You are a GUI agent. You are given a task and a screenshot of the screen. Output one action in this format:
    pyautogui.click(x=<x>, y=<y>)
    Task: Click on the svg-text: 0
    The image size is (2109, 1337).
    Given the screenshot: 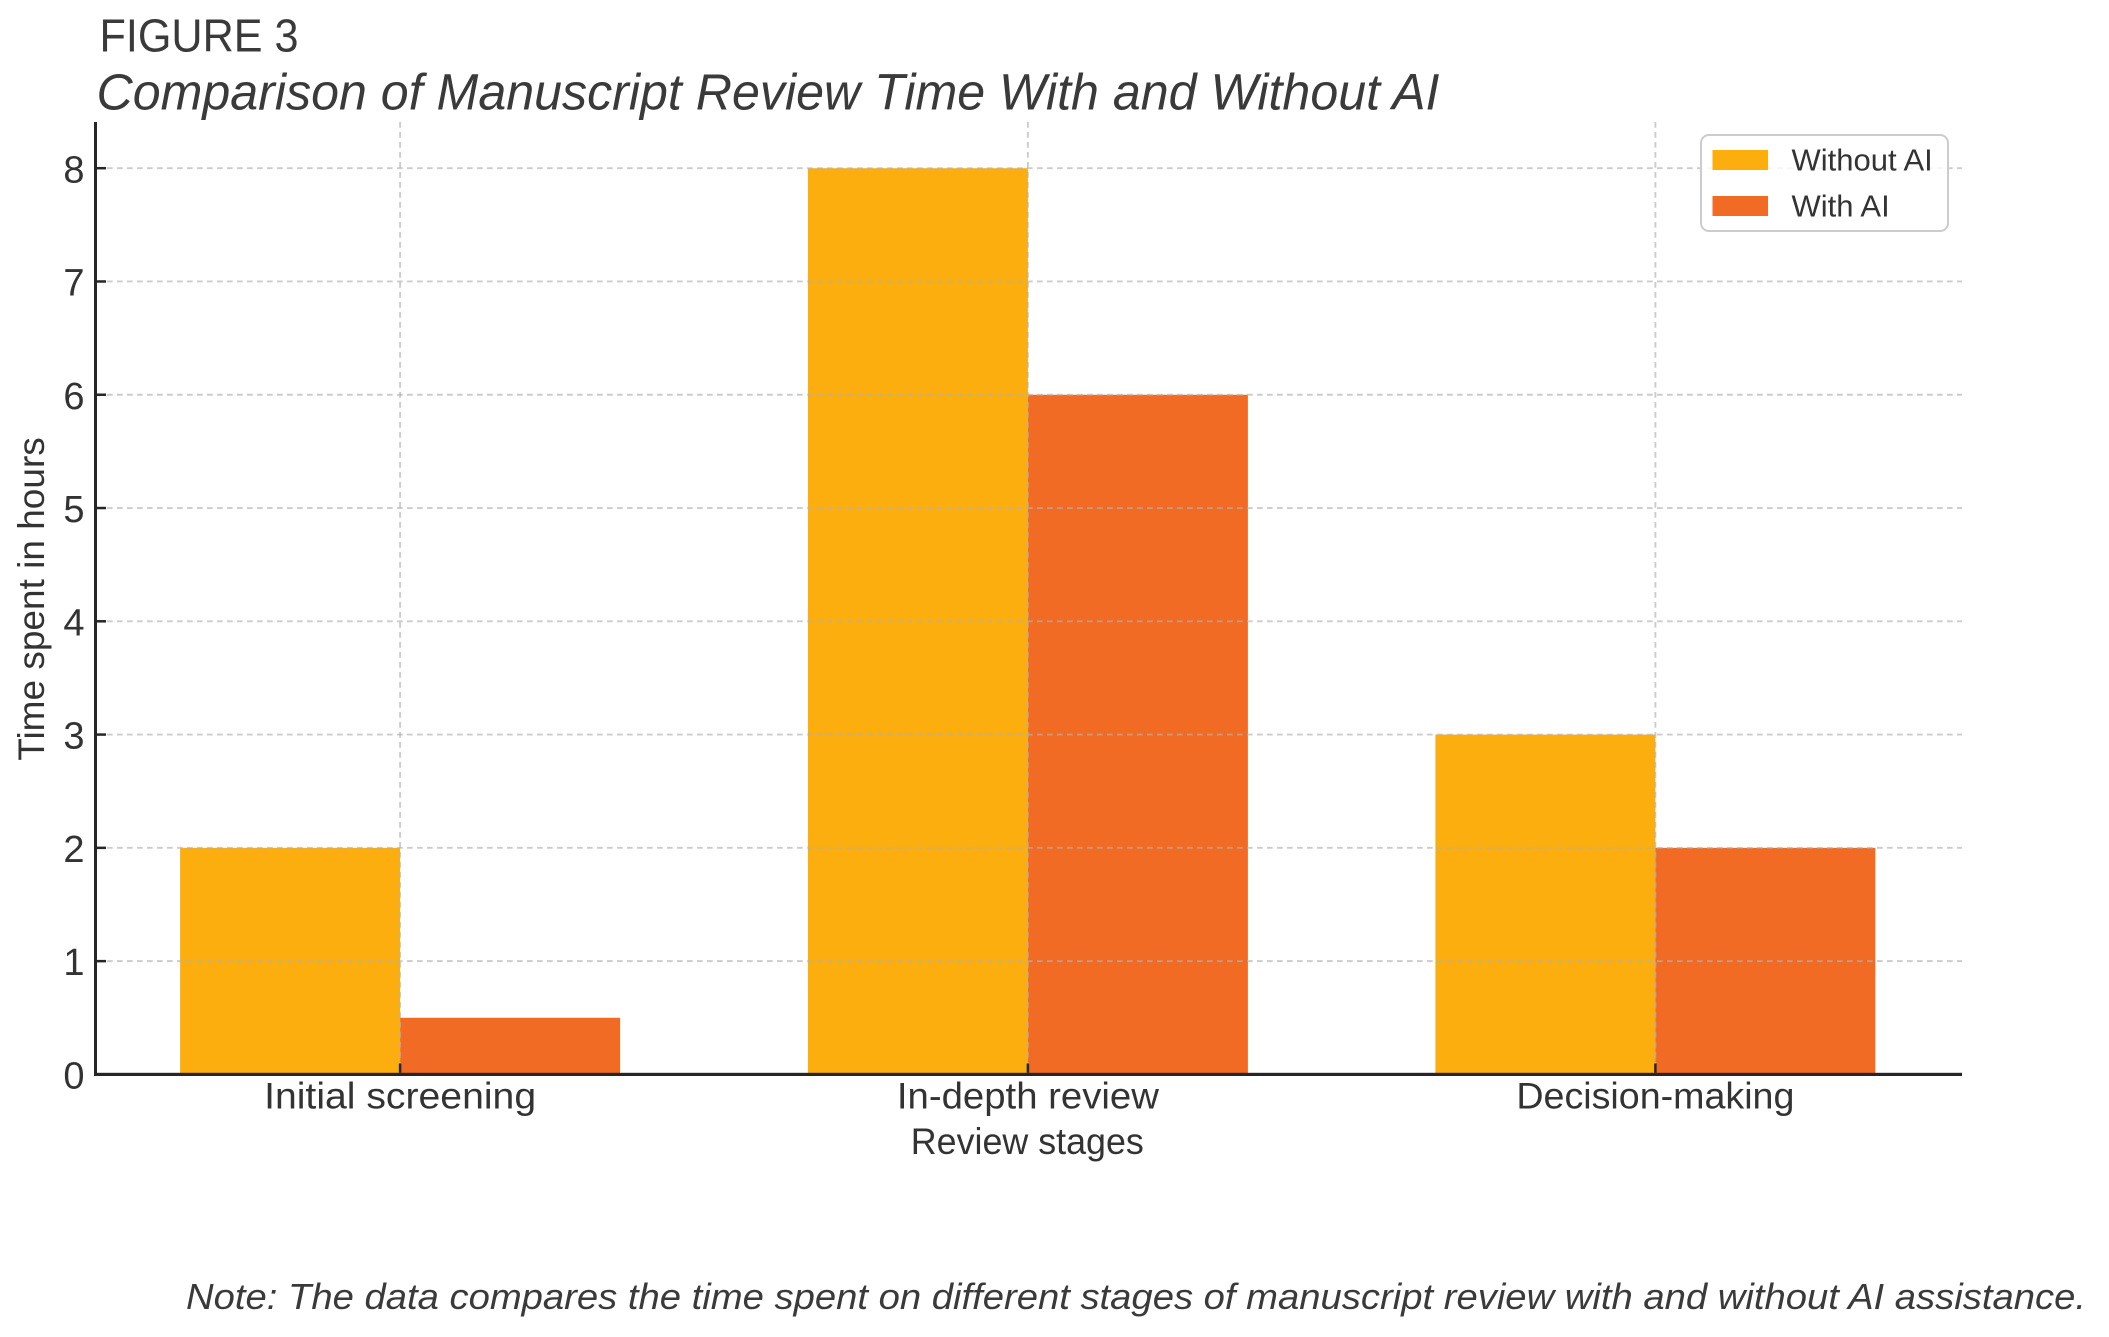 What is the action you would take?
    pyautogui.click(x=73, y=1077)
    